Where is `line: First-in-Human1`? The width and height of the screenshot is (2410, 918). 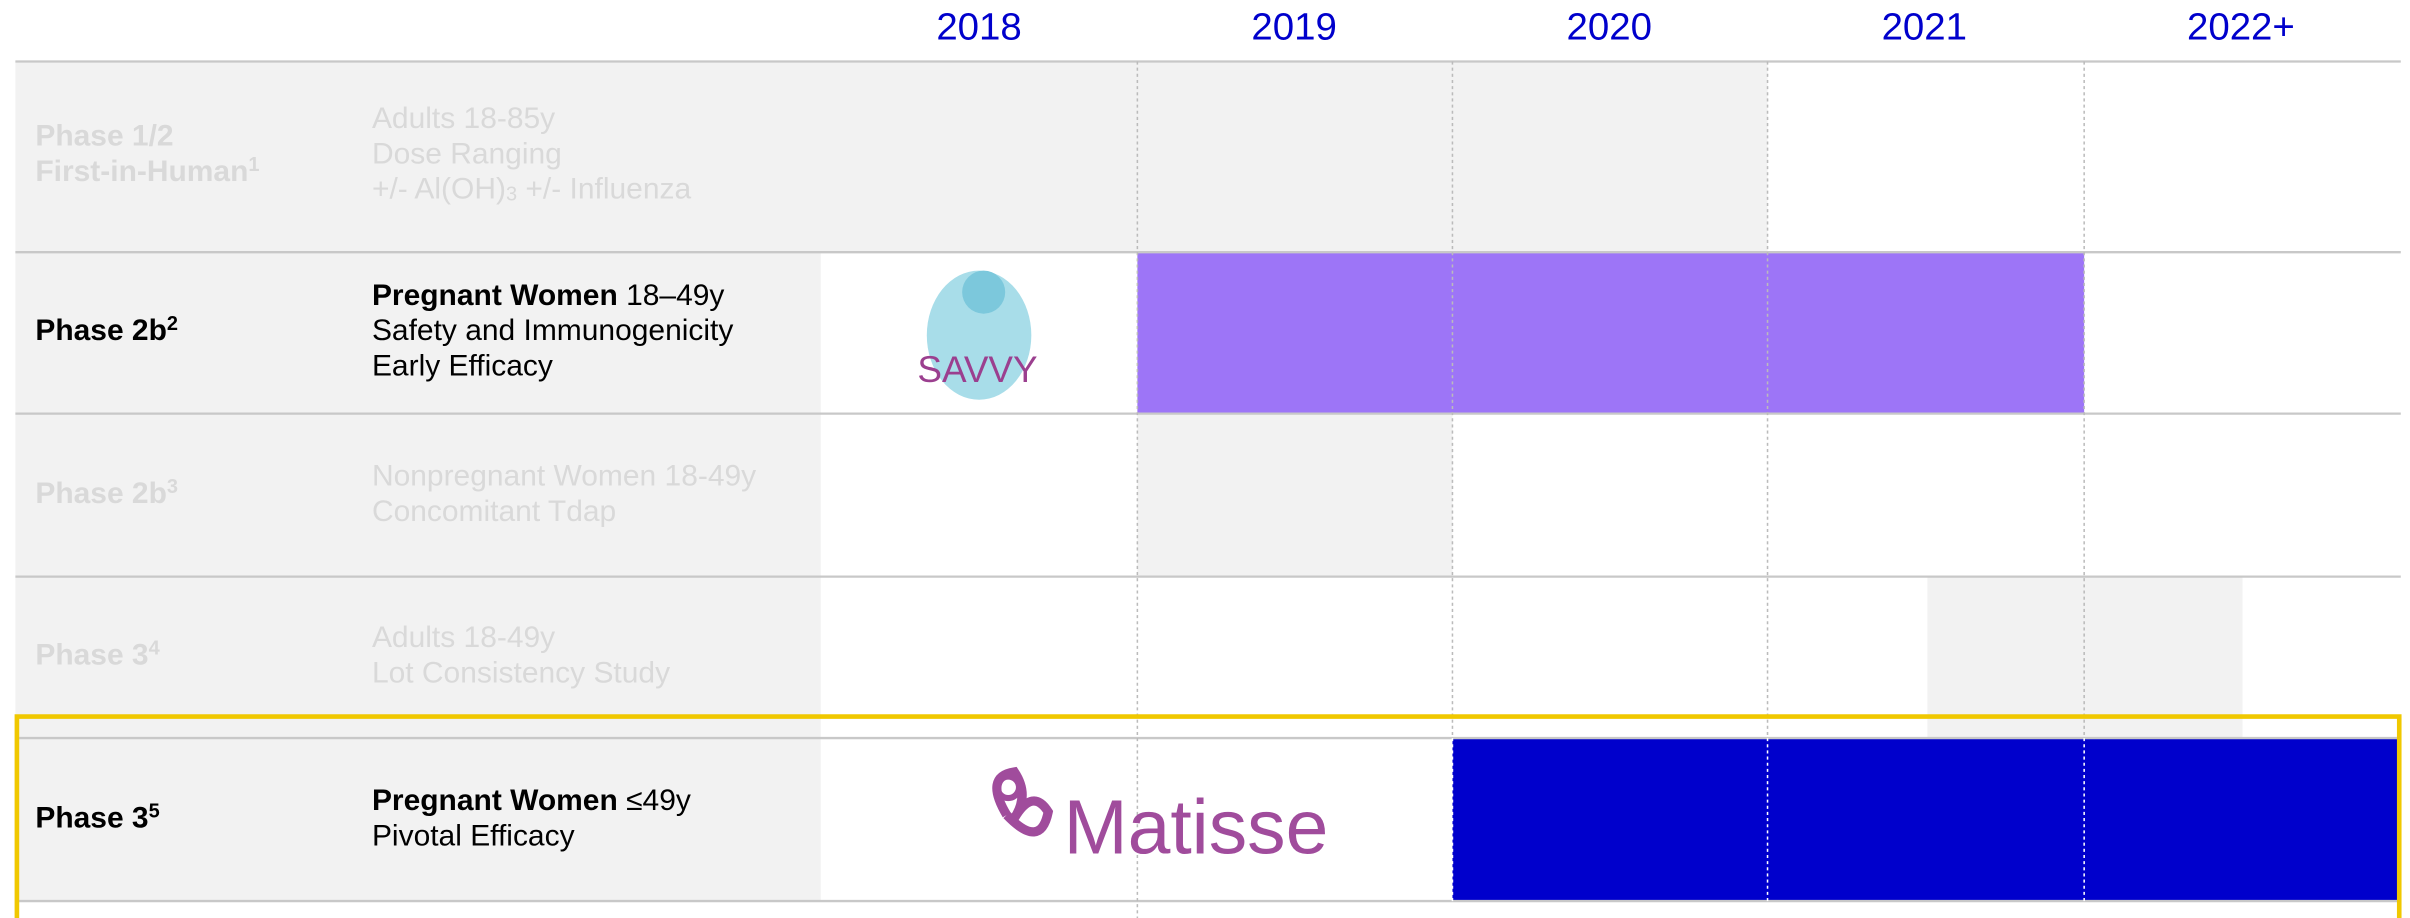 line: First-in-Human1 is located at coordinates (147, 171).